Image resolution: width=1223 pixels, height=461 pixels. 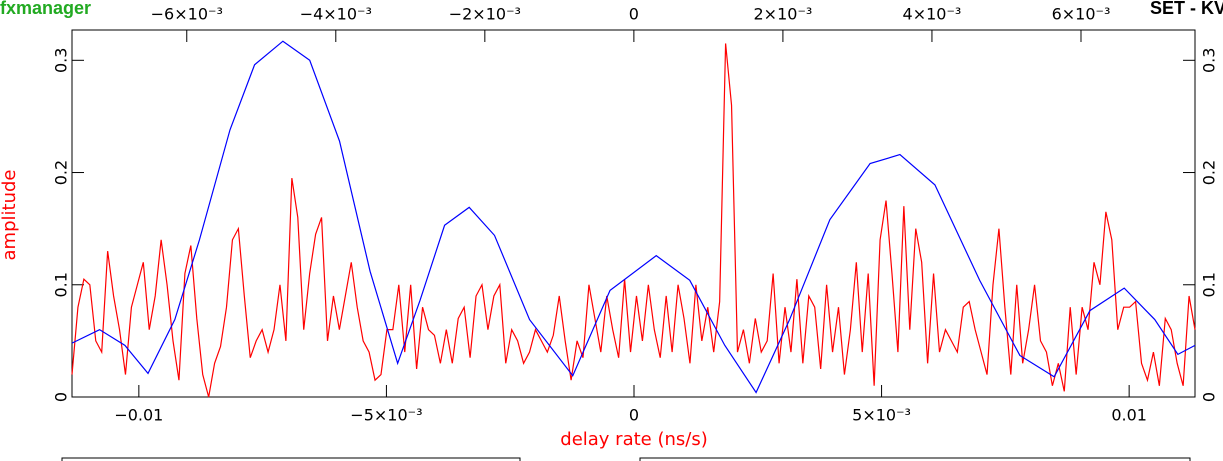 I want to click on x-tick-label: −0.01, so click(x=138, y=415).